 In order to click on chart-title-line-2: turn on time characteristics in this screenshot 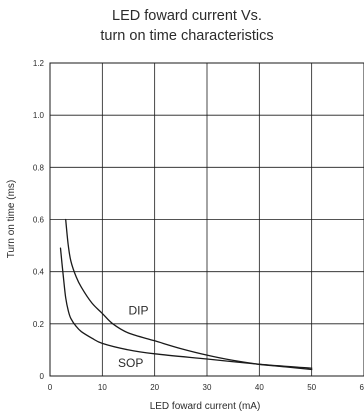, I will do `click(186, 36)`.